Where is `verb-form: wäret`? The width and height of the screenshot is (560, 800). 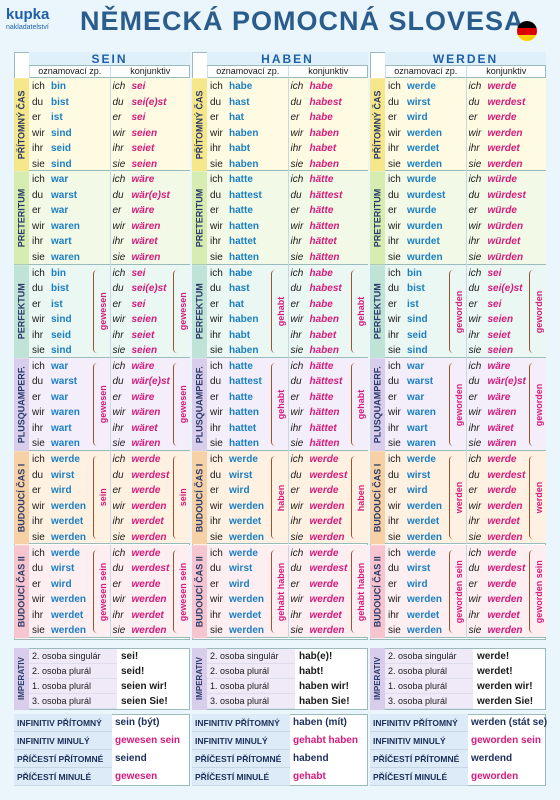 verb-form: wäret is located at coordinates (144, 428).